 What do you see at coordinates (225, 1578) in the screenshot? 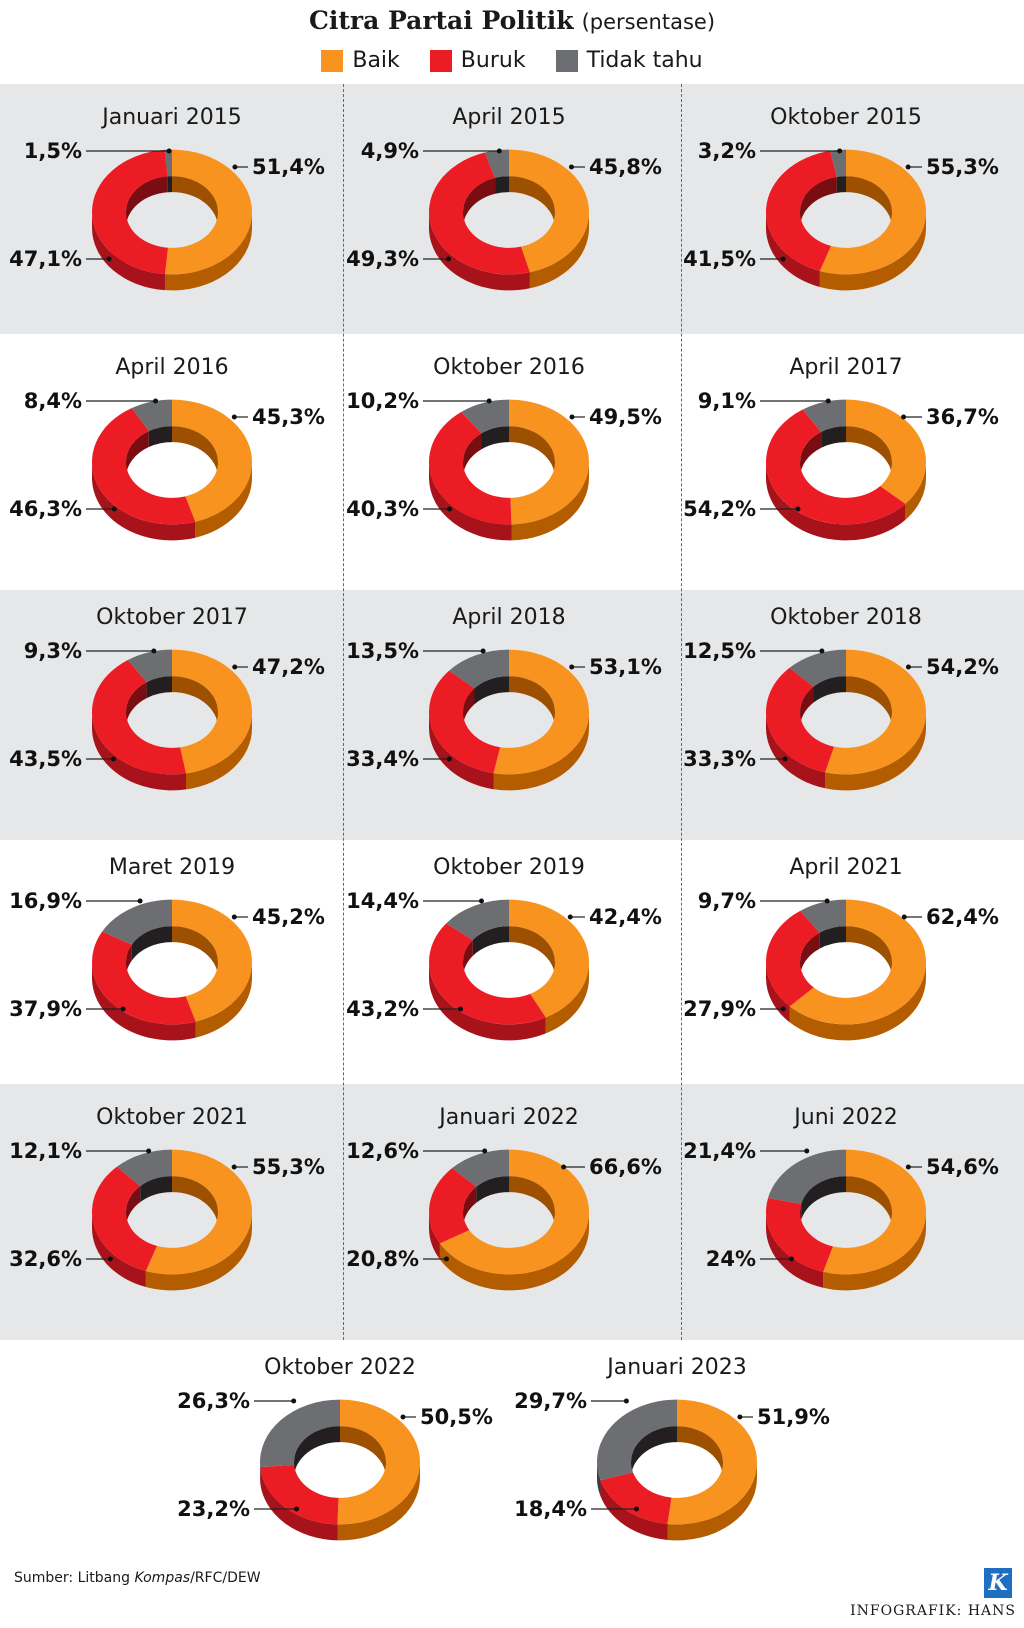
I see `source-suffix: /RFC/DEW` at bounding box center [225, 1578].